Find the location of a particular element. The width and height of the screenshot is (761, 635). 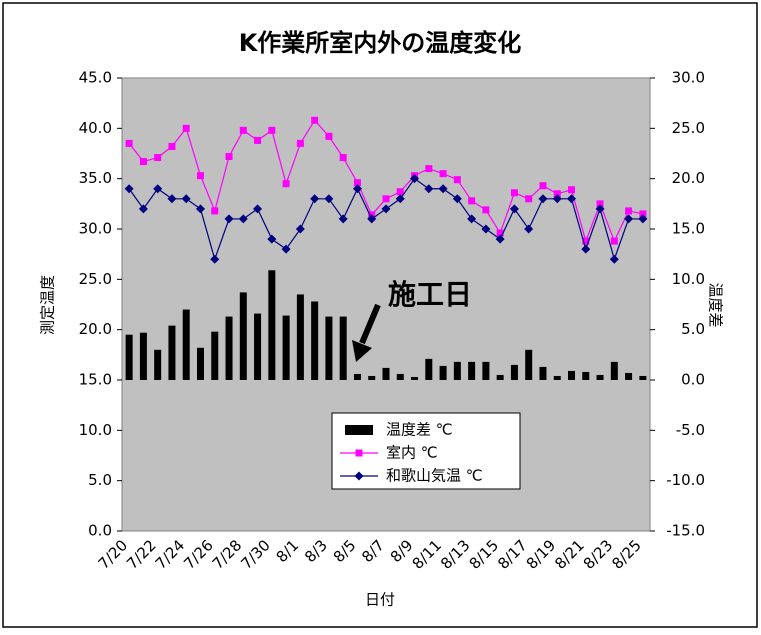

y-tick-label: 20.0 is located at coordinates (95, 329).